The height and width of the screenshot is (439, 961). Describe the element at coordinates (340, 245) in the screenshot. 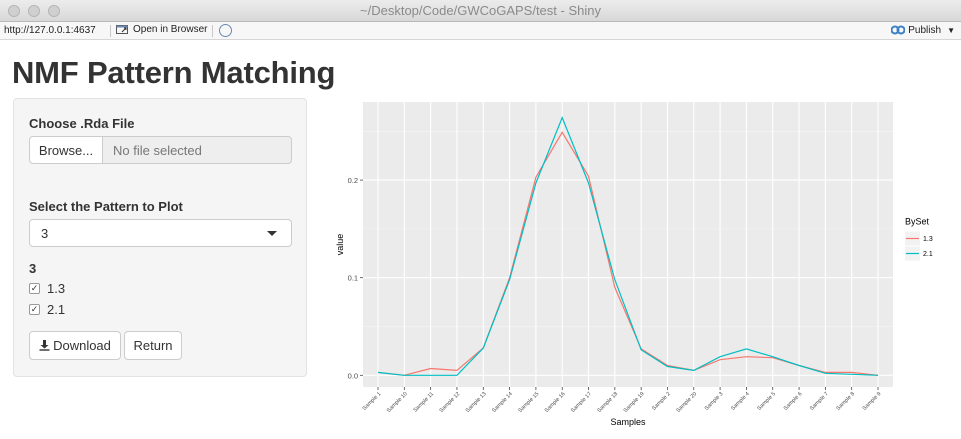

I see `y-axis-label: value` at that location.